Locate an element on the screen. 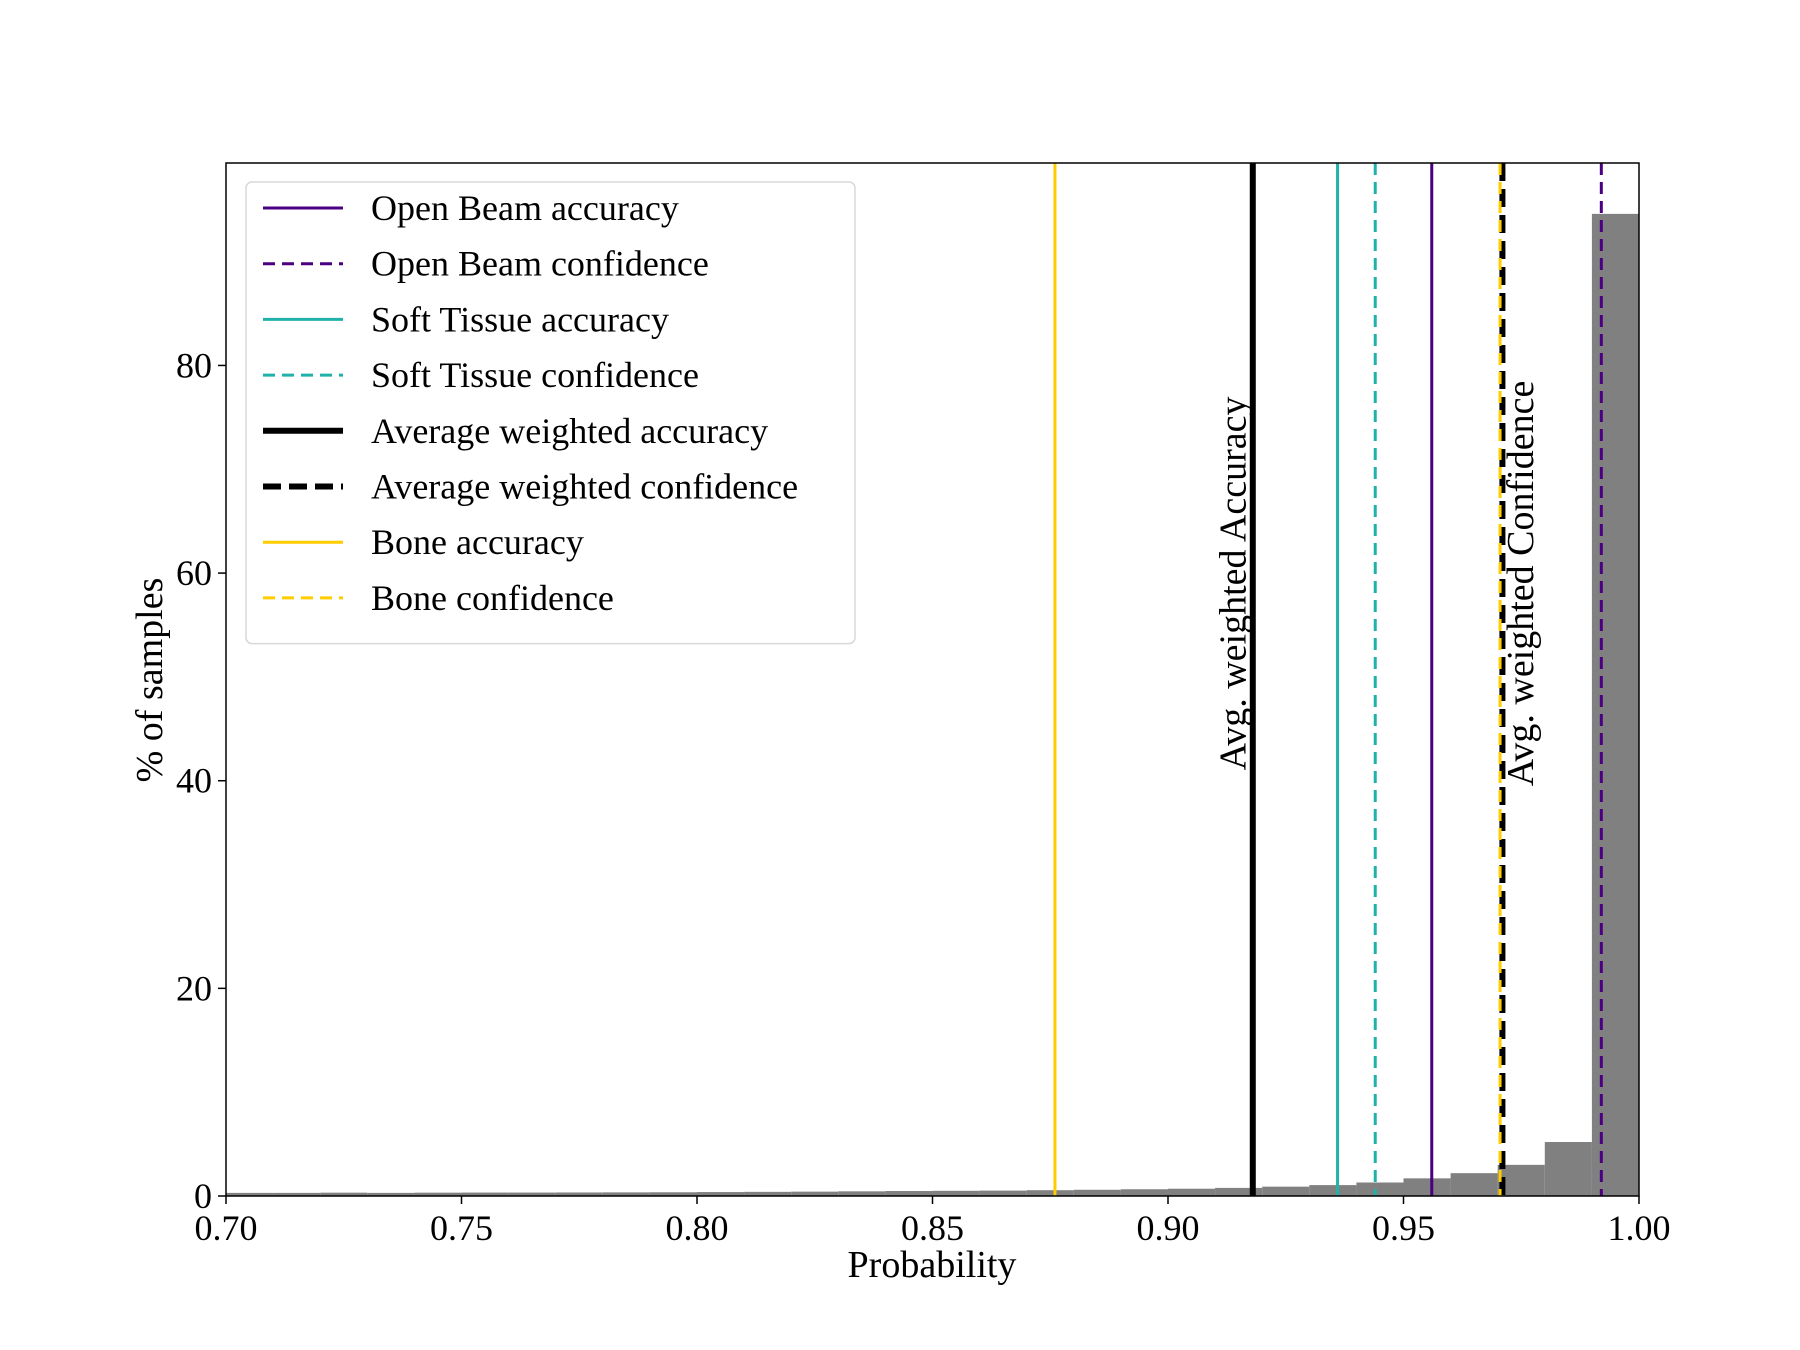 The image size is (1800, 1350). x-tick-label: 0.85 is located at coordinates (932, 1228).